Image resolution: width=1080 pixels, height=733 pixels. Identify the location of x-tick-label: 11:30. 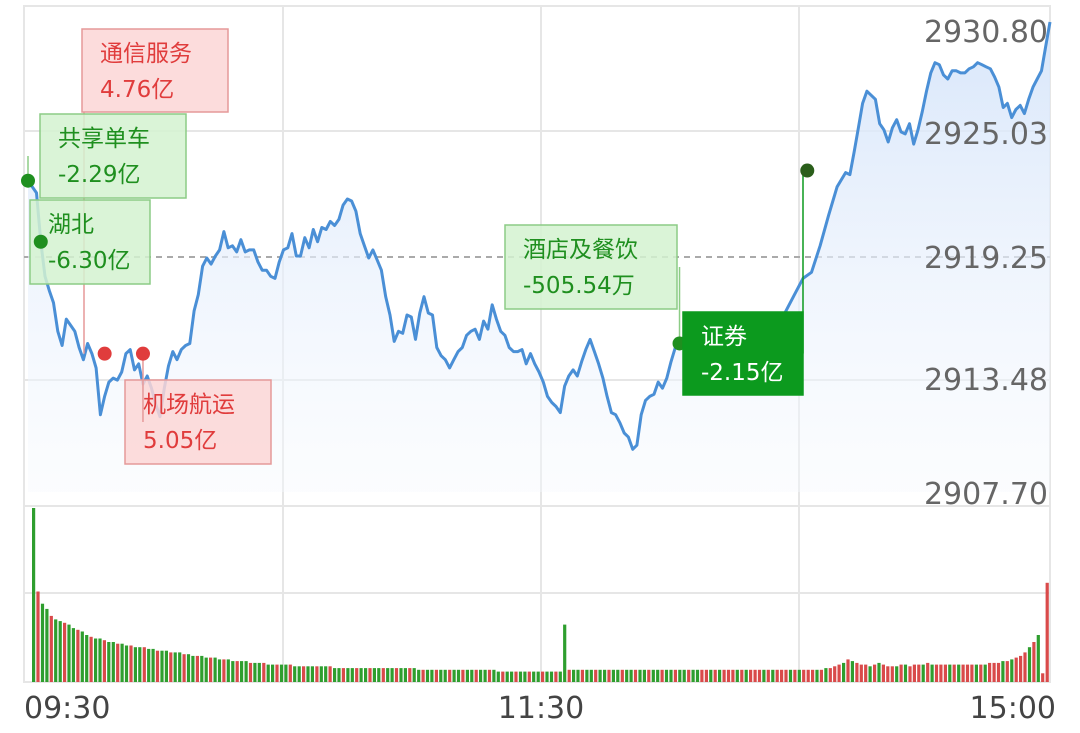
(541, 708).